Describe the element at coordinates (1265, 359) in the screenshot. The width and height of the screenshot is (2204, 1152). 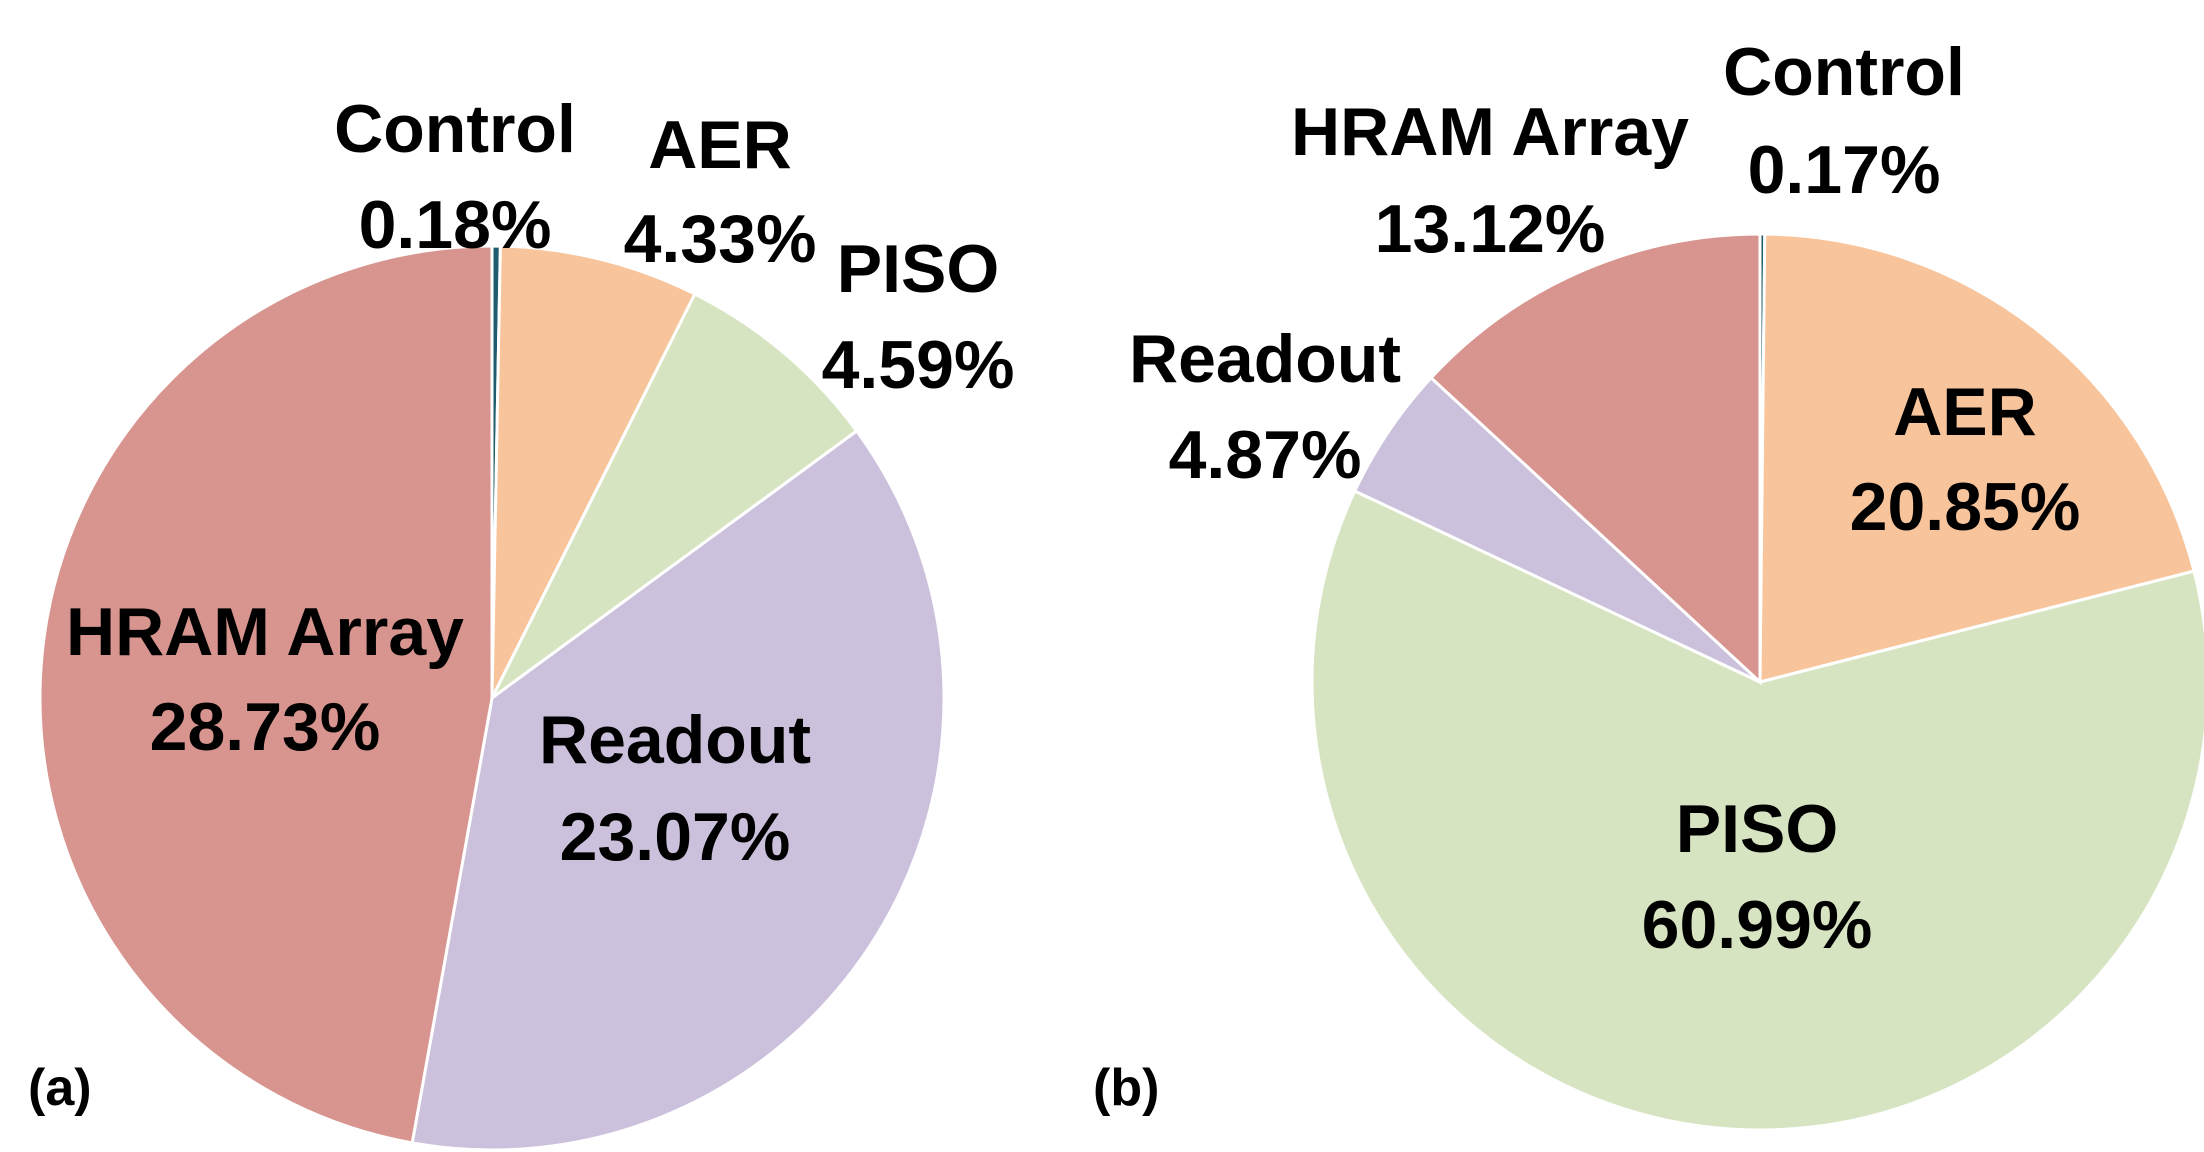
I see `label-b-readout-name: Readout` at that location.